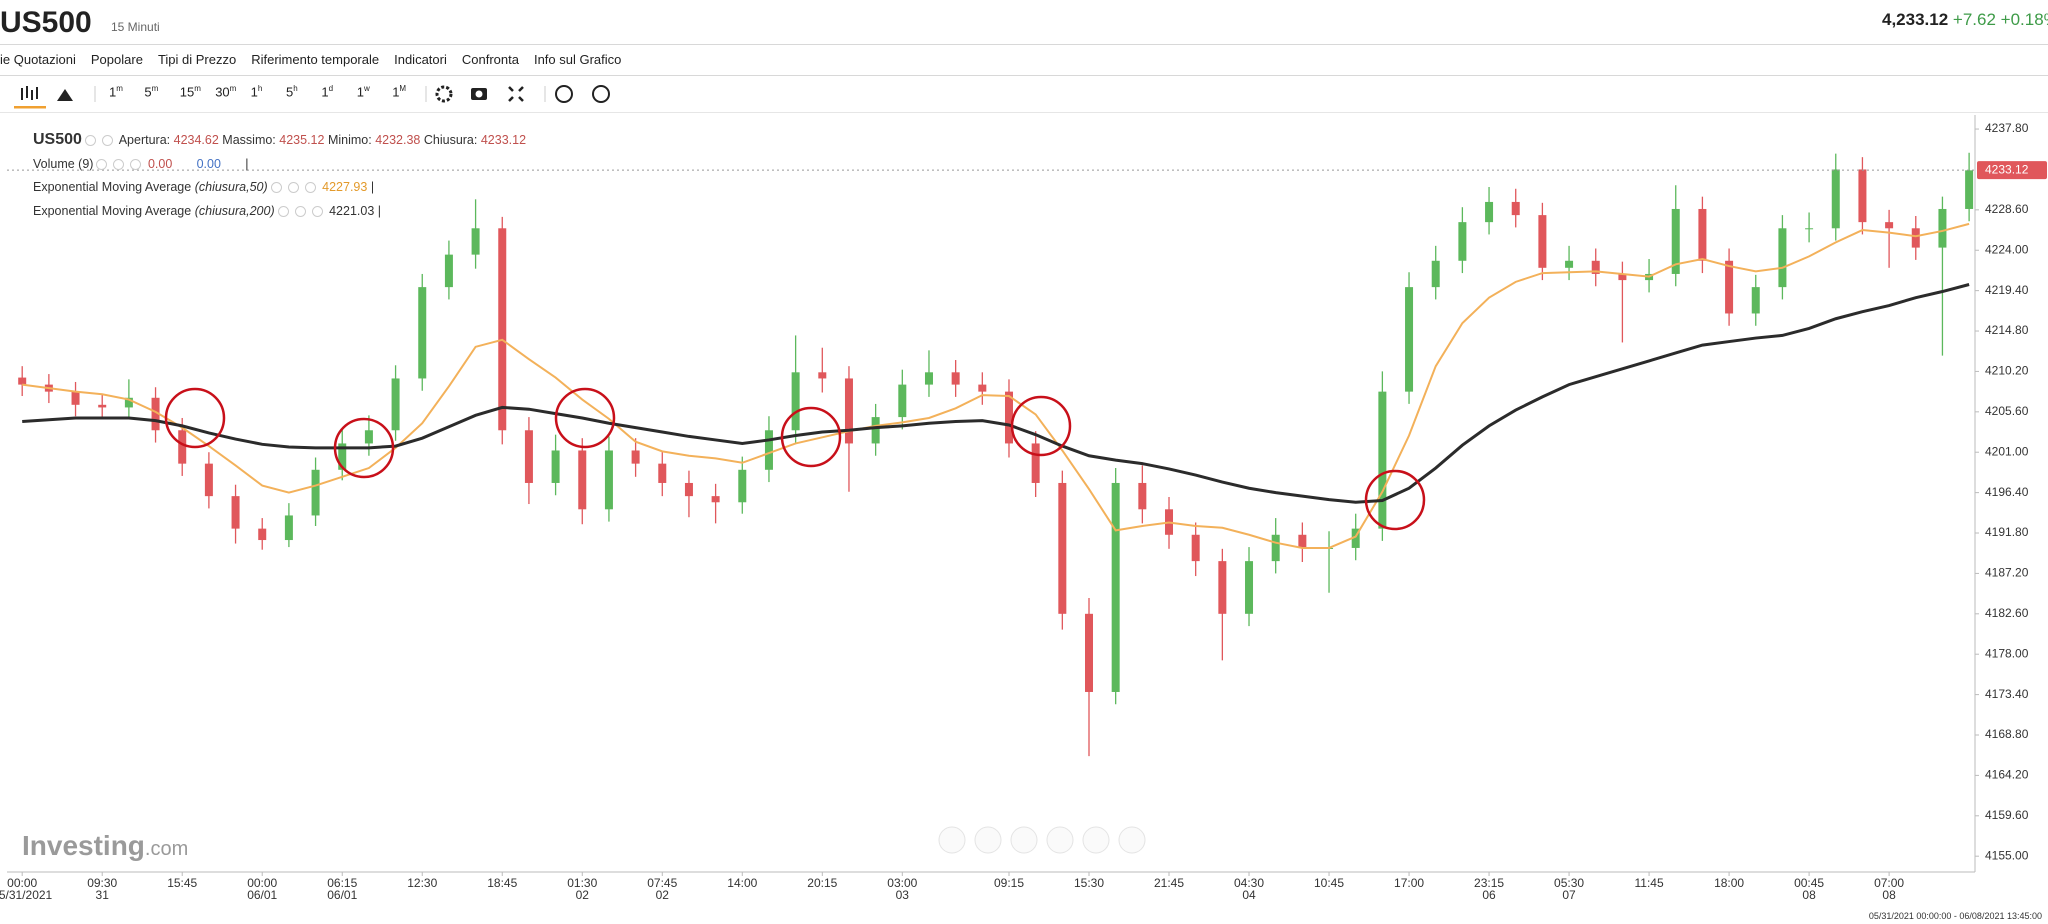 The height and width of the screenshot is (924, 2048). What do you see at coordinates (564, 94) in the screenshot?
I see `download-icon` at bounding box center [564, 94].